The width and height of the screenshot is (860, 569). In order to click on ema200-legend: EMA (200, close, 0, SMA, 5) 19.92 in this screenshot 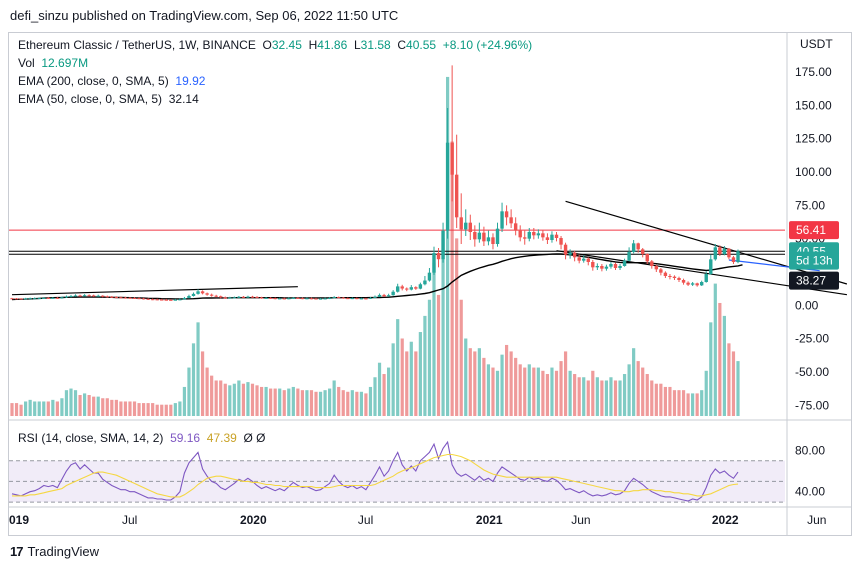, I will do `click(111, 81)`.